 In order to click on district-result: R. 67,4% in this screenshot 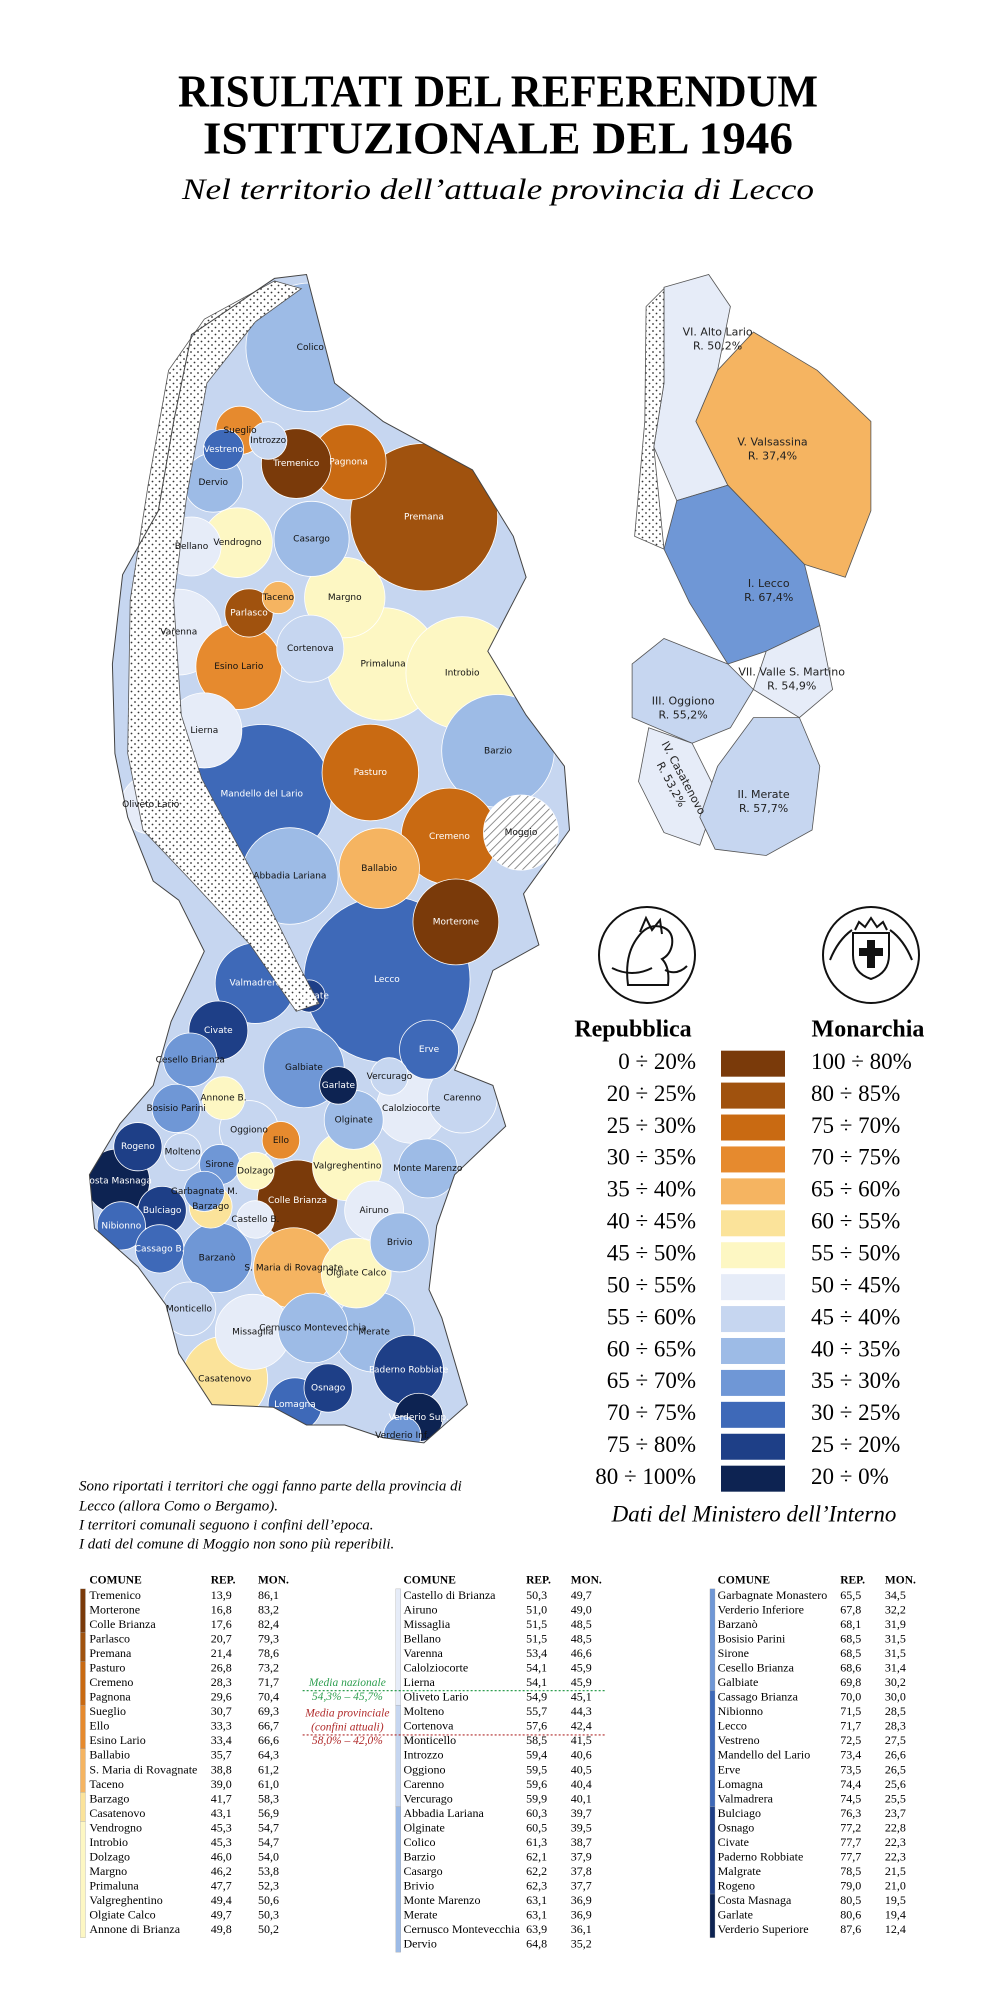, I will do `click(768, 597)`.